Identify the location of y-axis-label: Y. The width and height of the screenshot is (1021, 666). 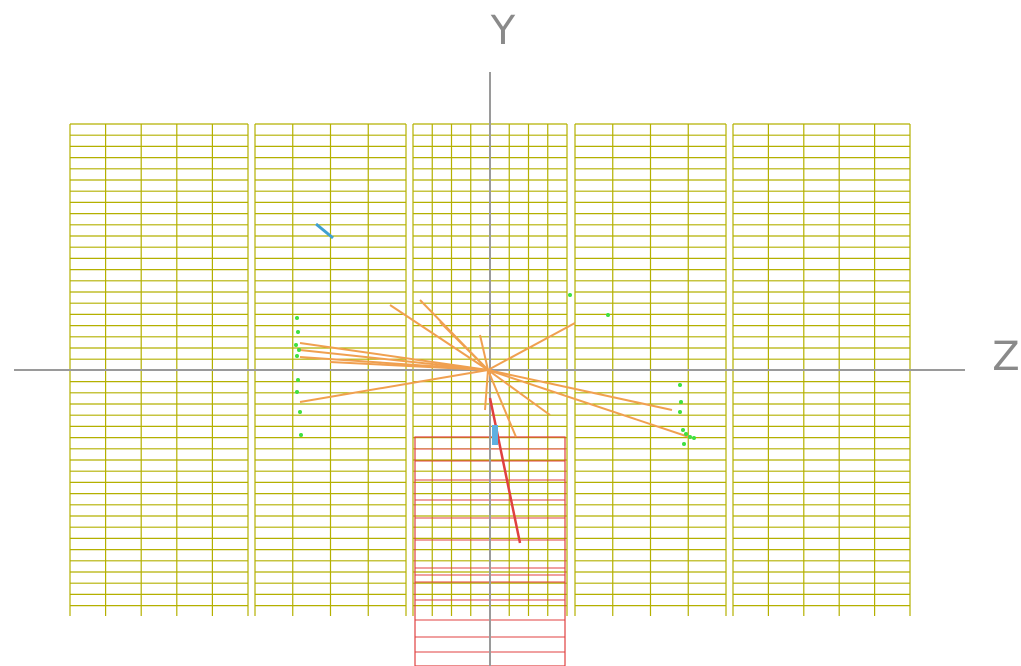
(503, 31).